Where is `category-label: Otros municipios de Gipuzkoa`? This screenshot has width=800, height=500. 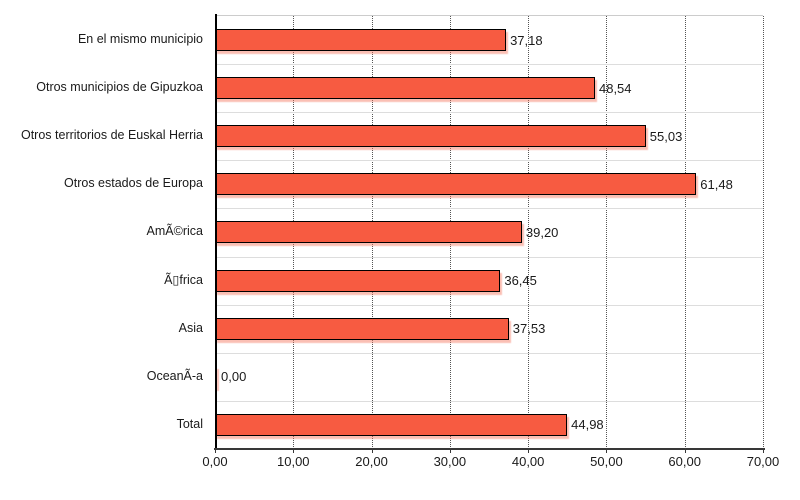
category-label: Otros municipios de Gipuzkoa is located at coordinates (119, 87).